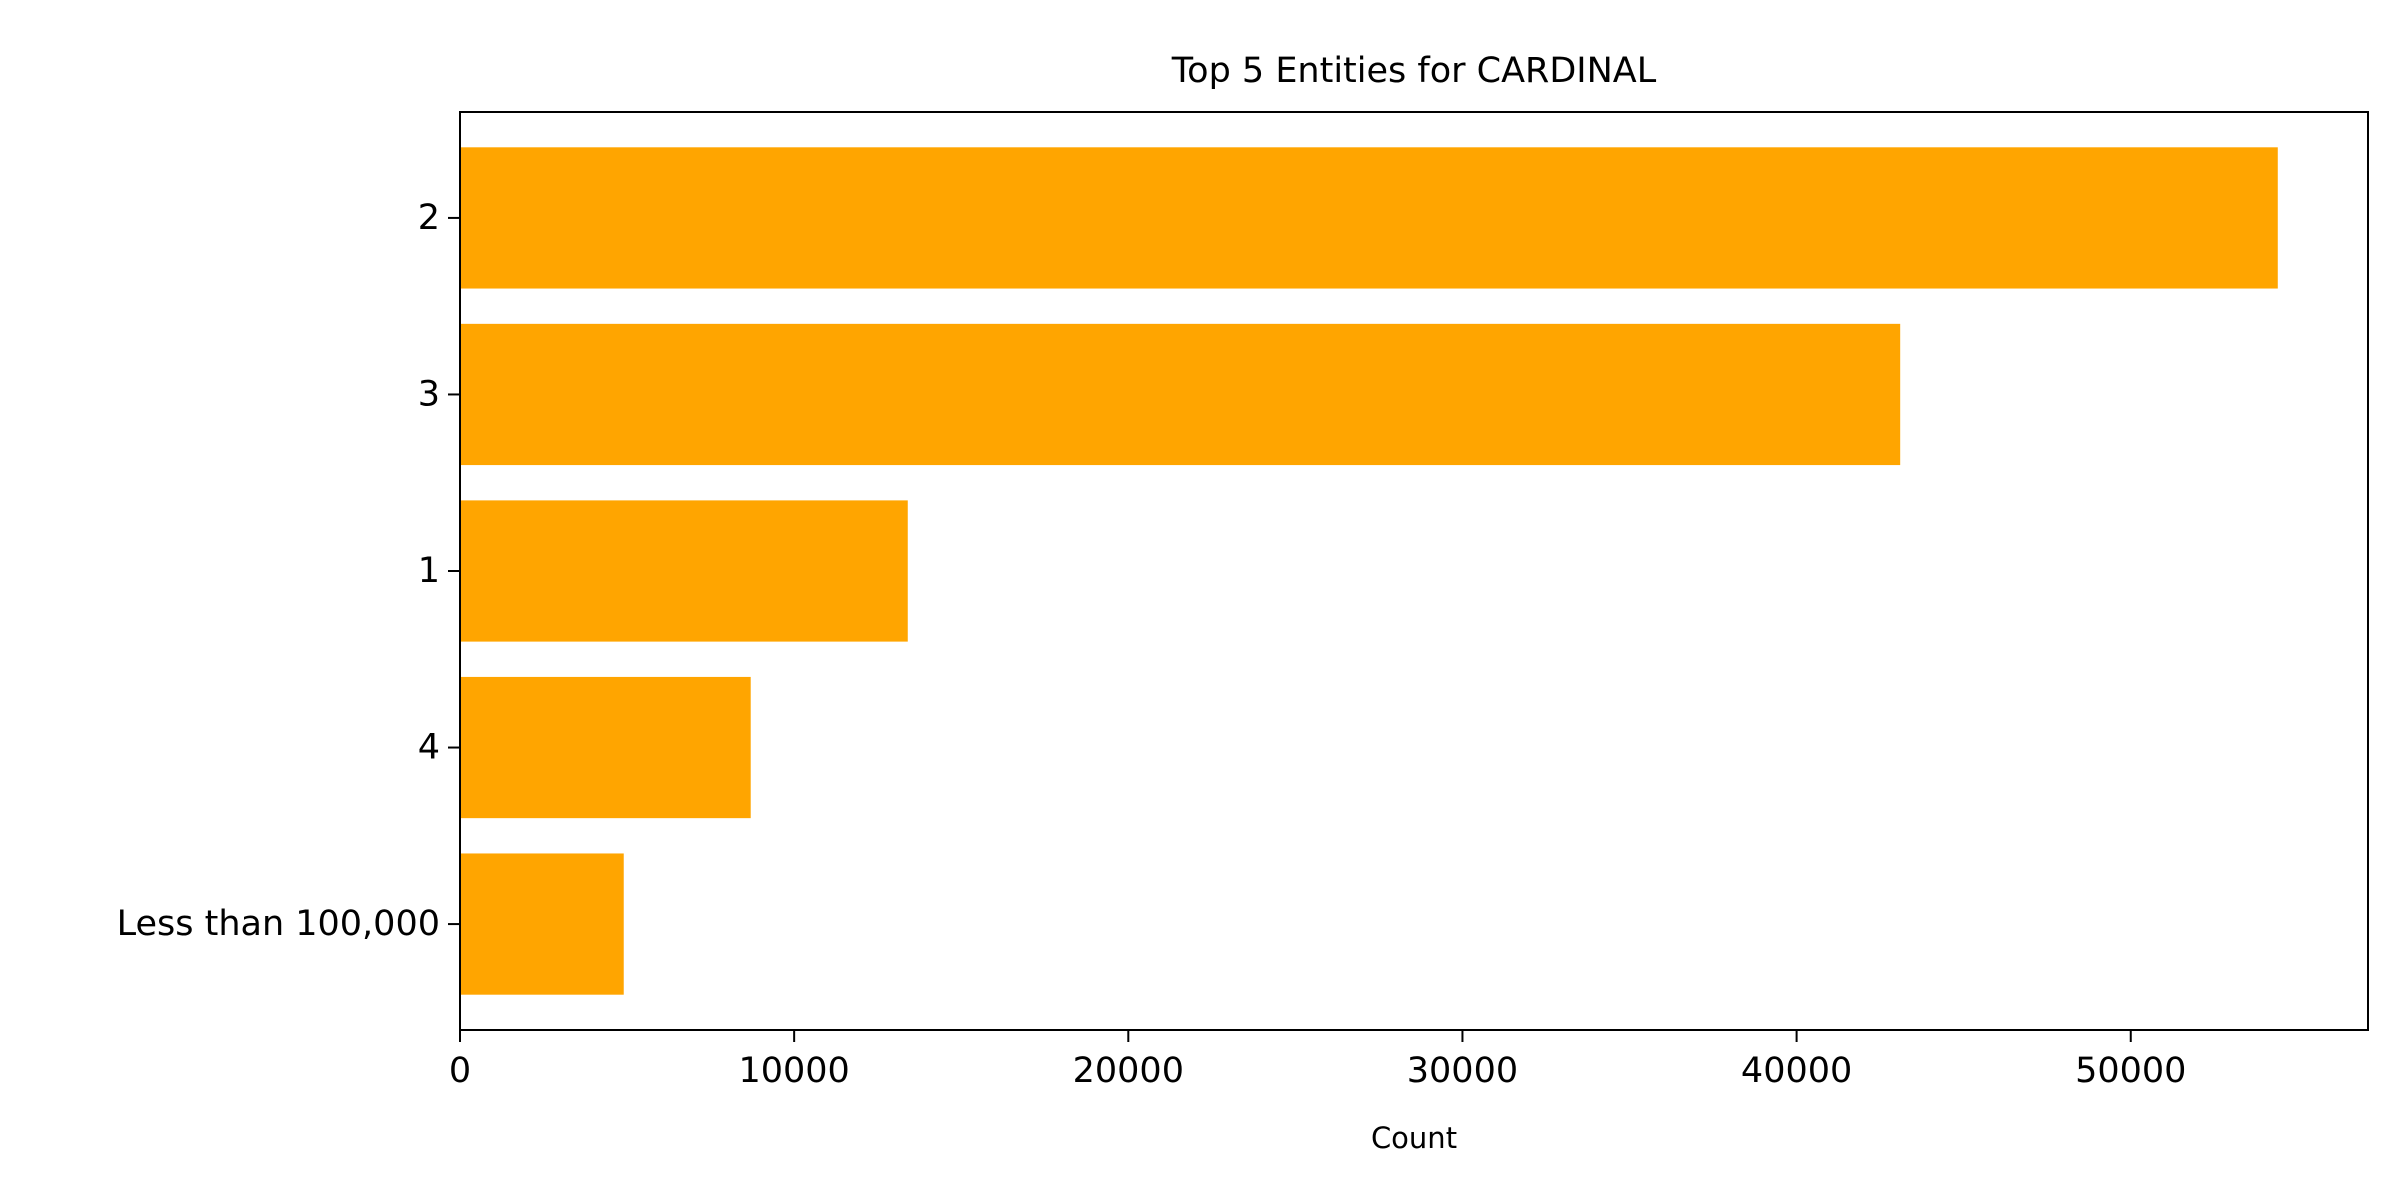 The width and height of the screenshot is (2400, 1204). Describe the element at coordinates (429, 748) in the screenshot. I see `y-tick-label: 4` at that location.